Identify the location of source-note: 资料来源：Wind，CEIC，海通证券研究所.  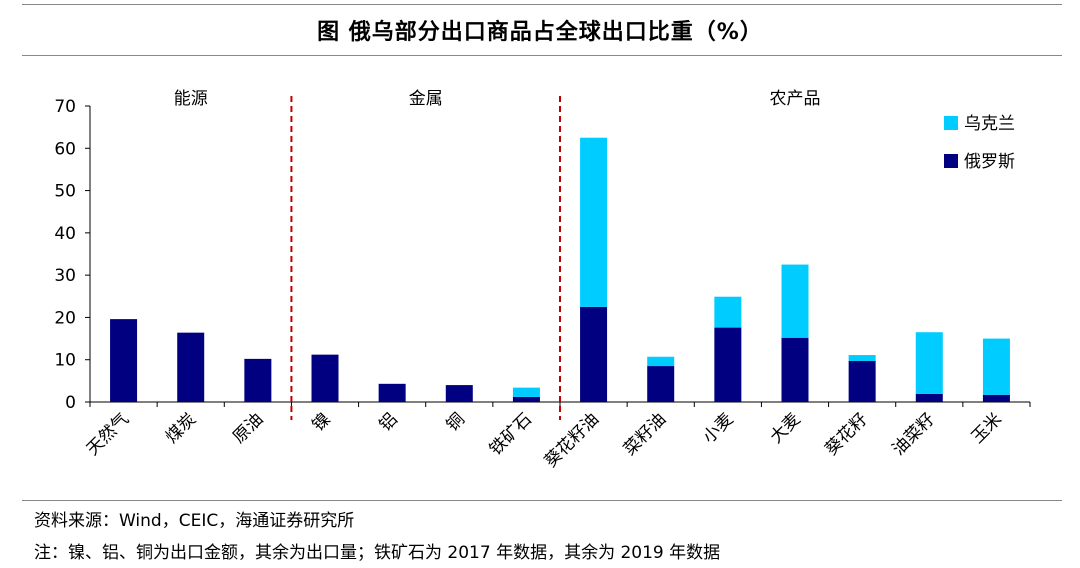
(194, 521).